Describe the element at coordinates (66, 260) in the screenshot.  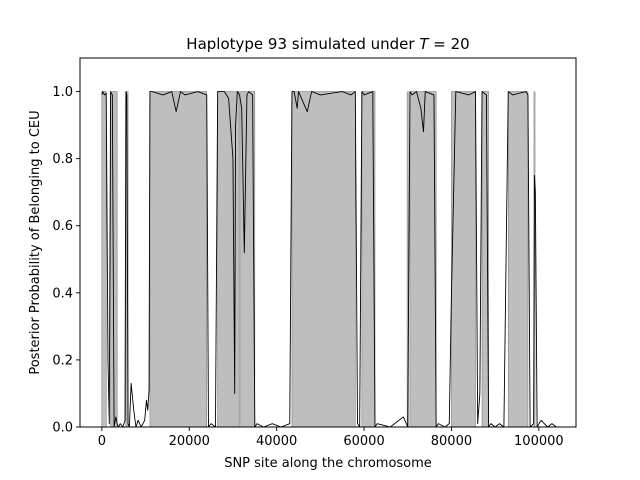
I see `y-axis-ticks: 0.0 0.2 0.4 0.6 0.8 1.0` at that location.